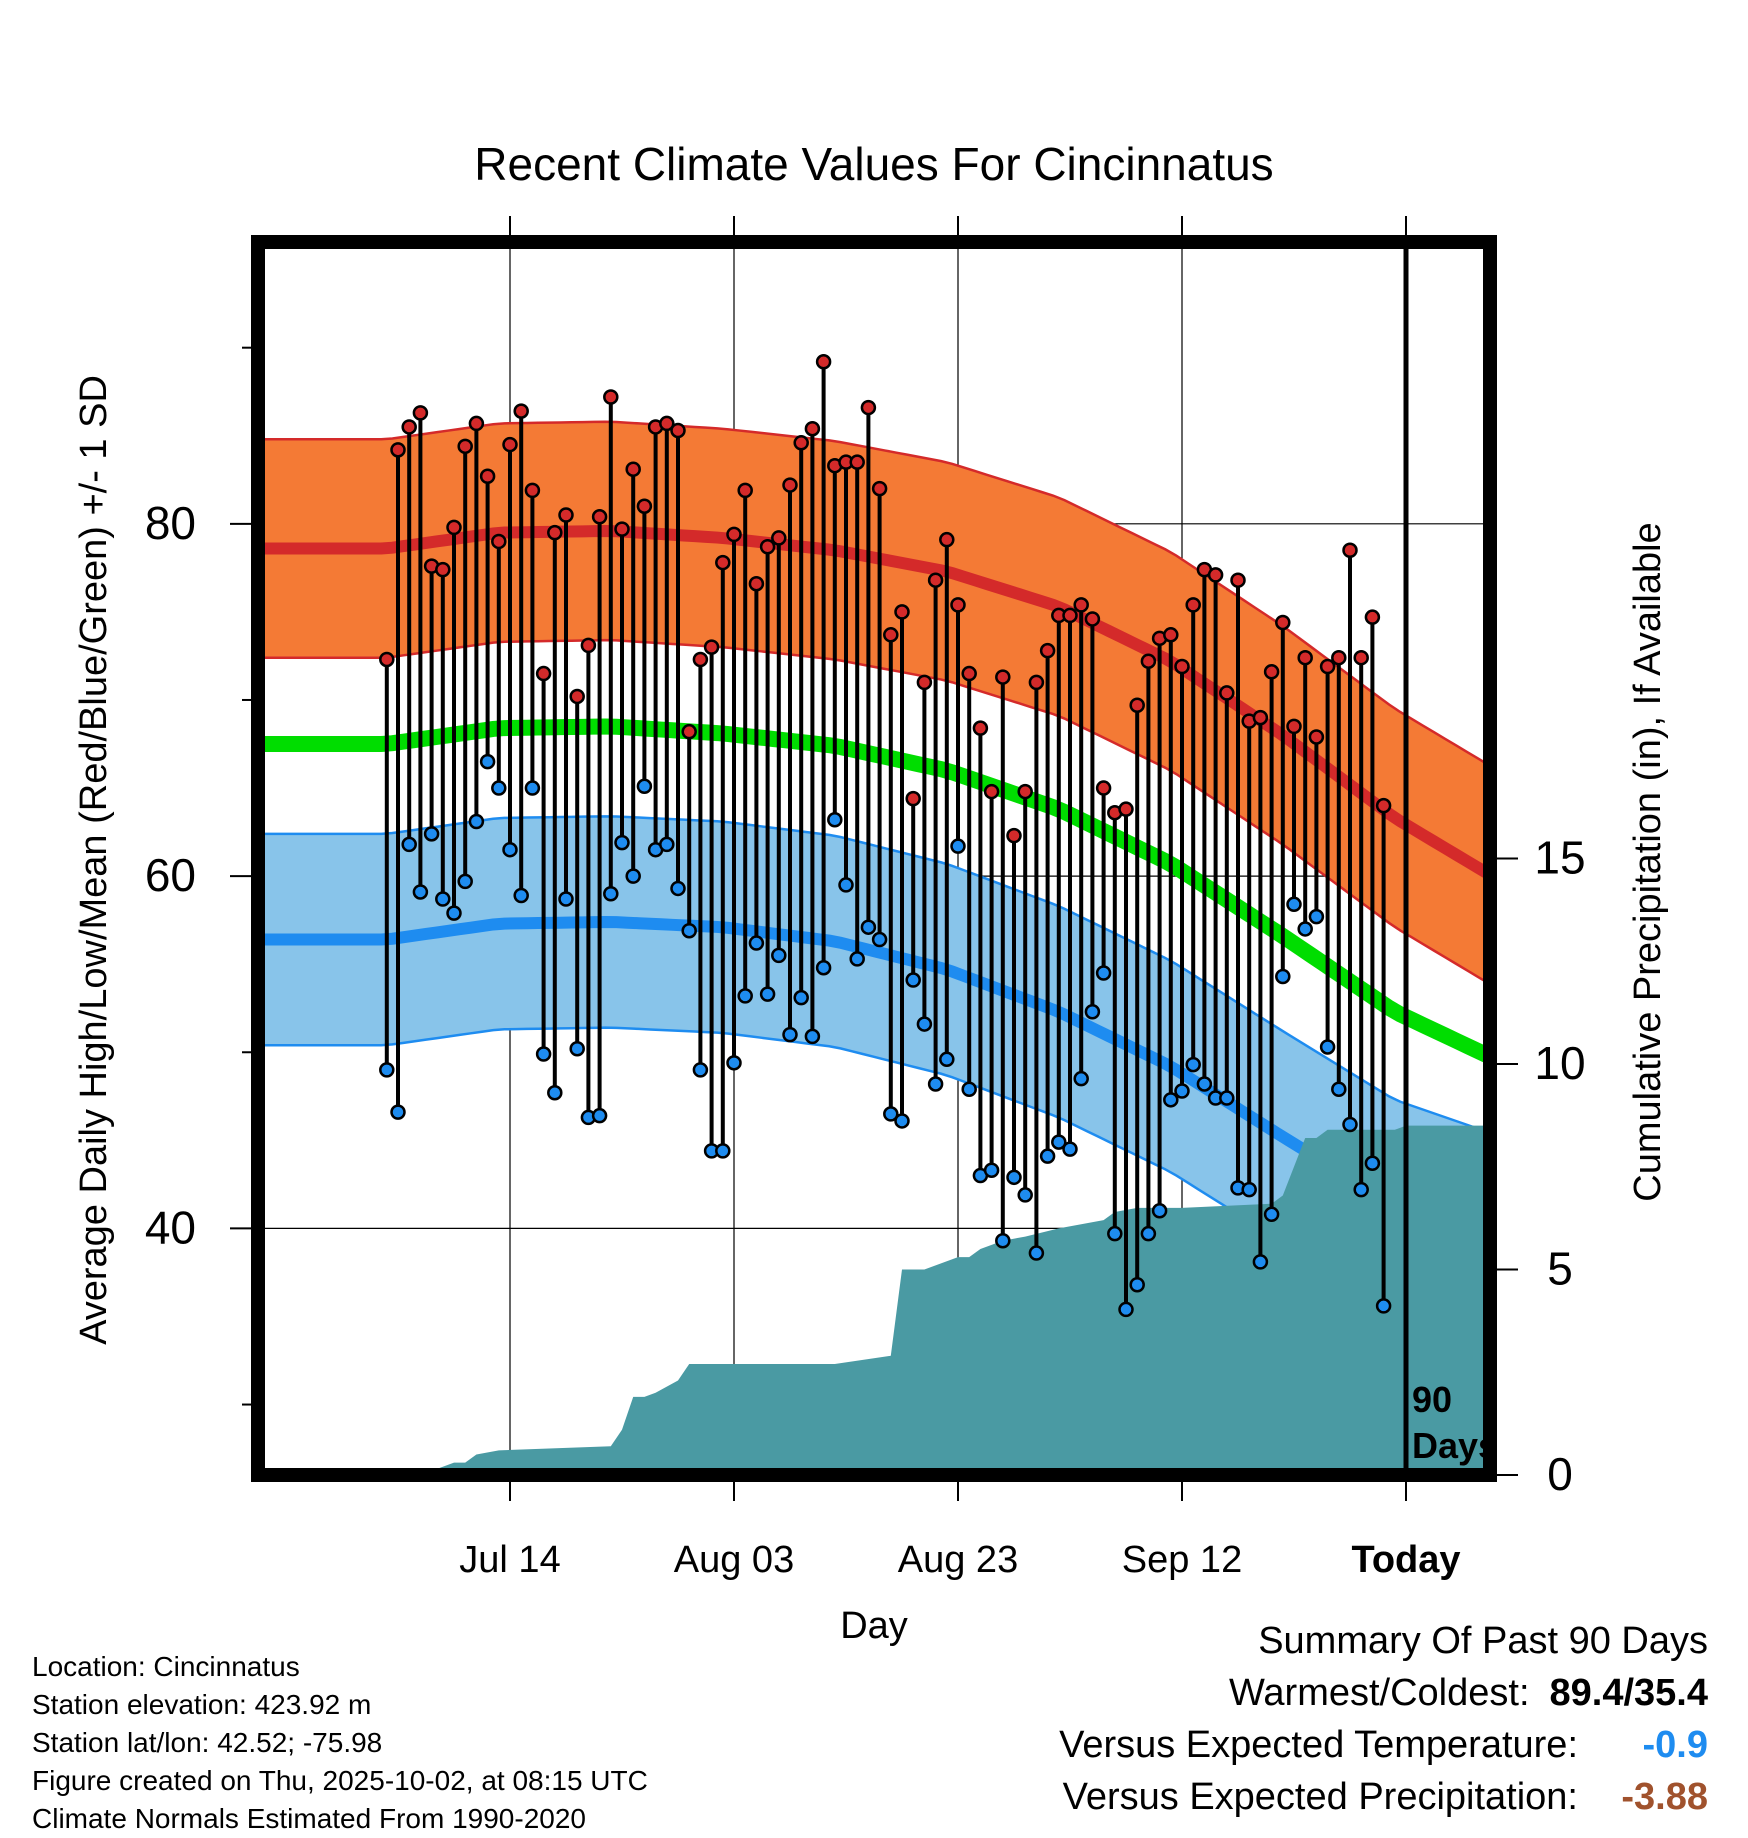 The width and height of the screenshot is (1748, 1838). I want to click on summary-precip-row: Versus Expected Precipitation: -3.88, so click(1383, 1802).